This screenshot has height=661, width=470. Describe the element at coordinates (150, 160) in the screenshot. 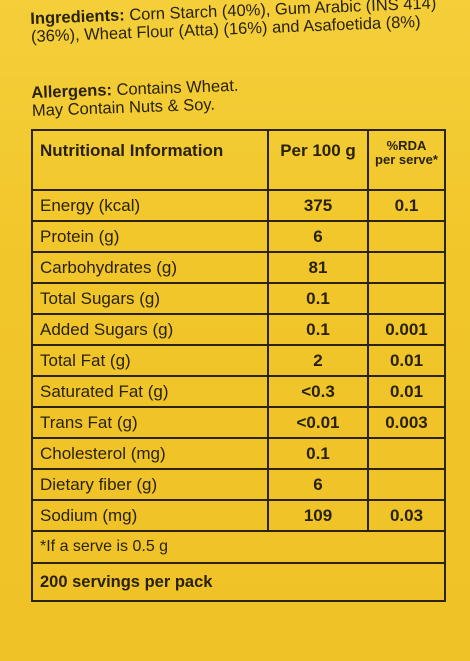

I see `header-nutritional-information: Nutritional Information` at that location.